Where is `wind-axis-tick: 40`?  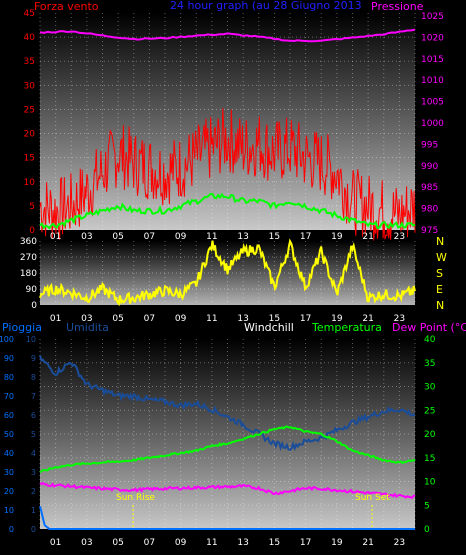 wind-axis-tick: 40 is located at coordinates (30, 38).